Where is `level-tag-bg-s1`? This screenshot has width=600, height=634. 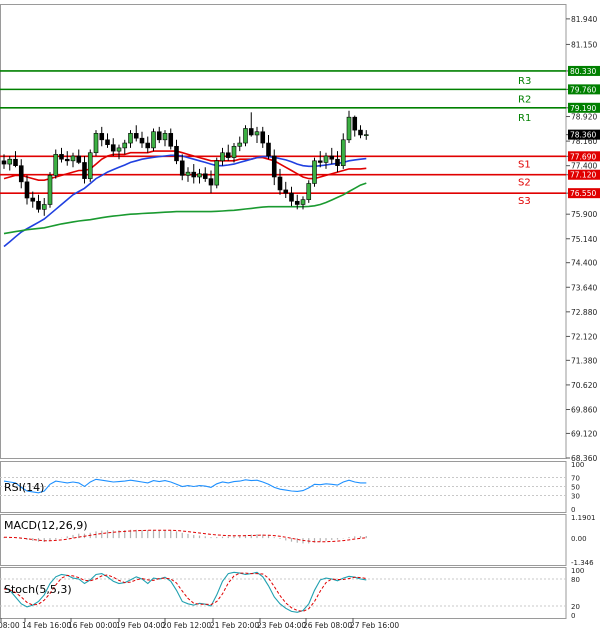 level-tag-bg-s1 is located at coordinates (584, 156).